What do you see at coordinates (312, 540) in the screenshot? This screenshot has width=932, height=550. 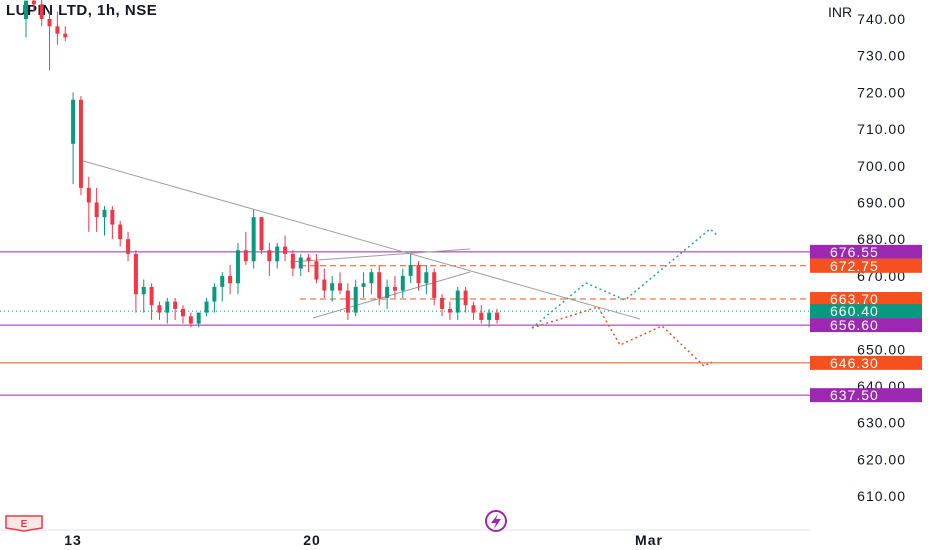 I see `time-tick-label: 20` at bounding box center [312, 540].